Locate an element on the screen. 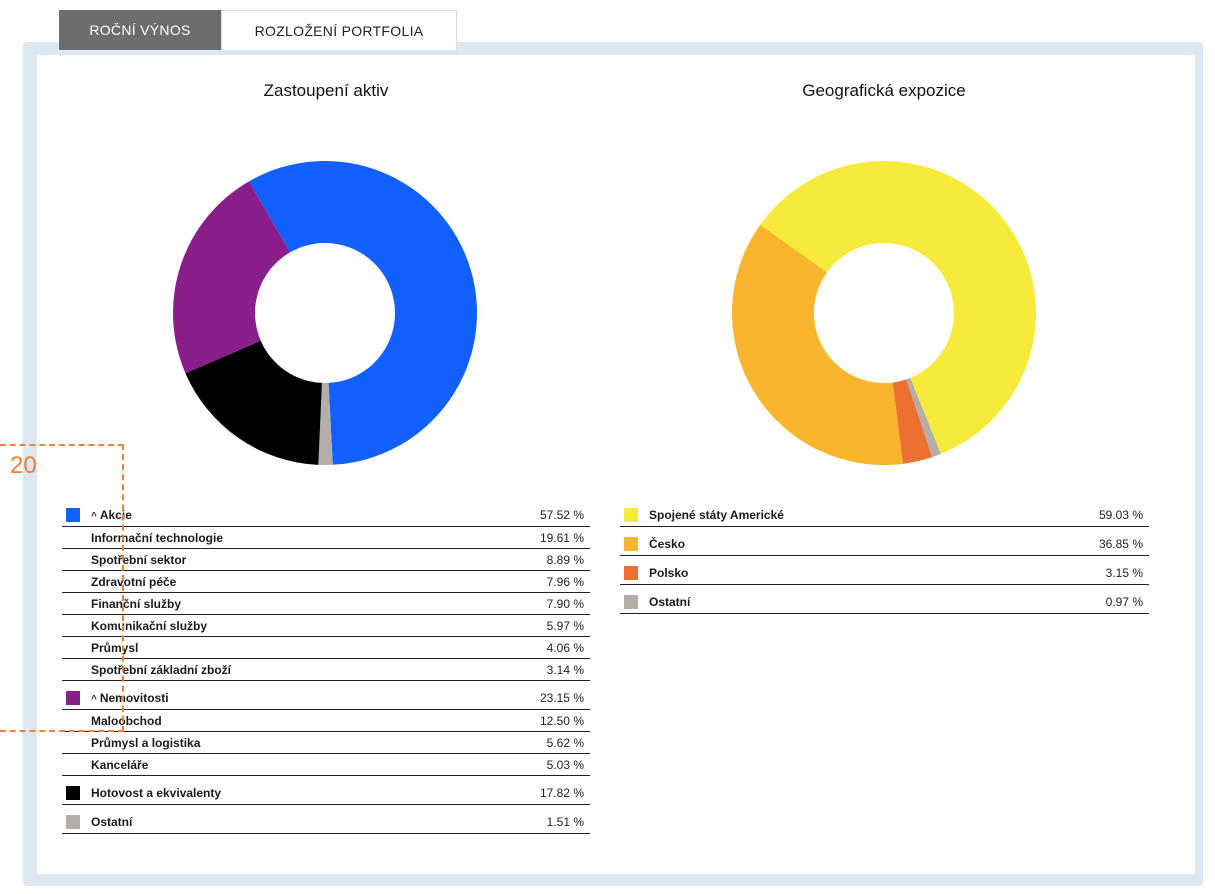 The image size is (1215, 894). legend-value: 5.62 % is located at coordinates (565, 742).